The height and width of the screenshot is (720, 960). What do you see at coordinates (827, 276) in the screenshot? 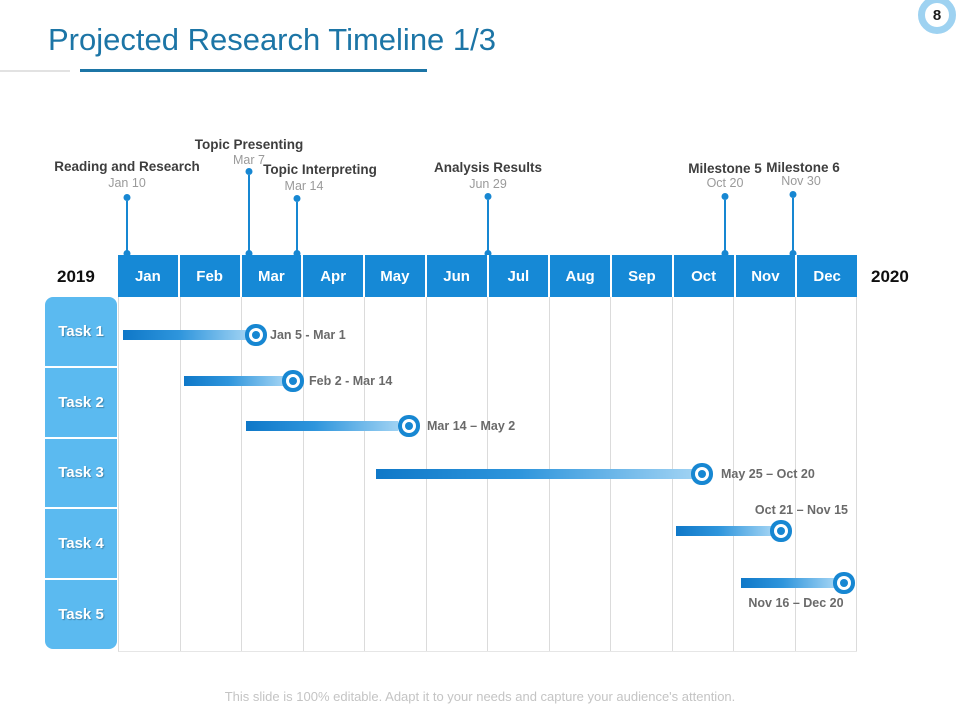
I see `month-dec: Dec` at bounding box center [827, 276].